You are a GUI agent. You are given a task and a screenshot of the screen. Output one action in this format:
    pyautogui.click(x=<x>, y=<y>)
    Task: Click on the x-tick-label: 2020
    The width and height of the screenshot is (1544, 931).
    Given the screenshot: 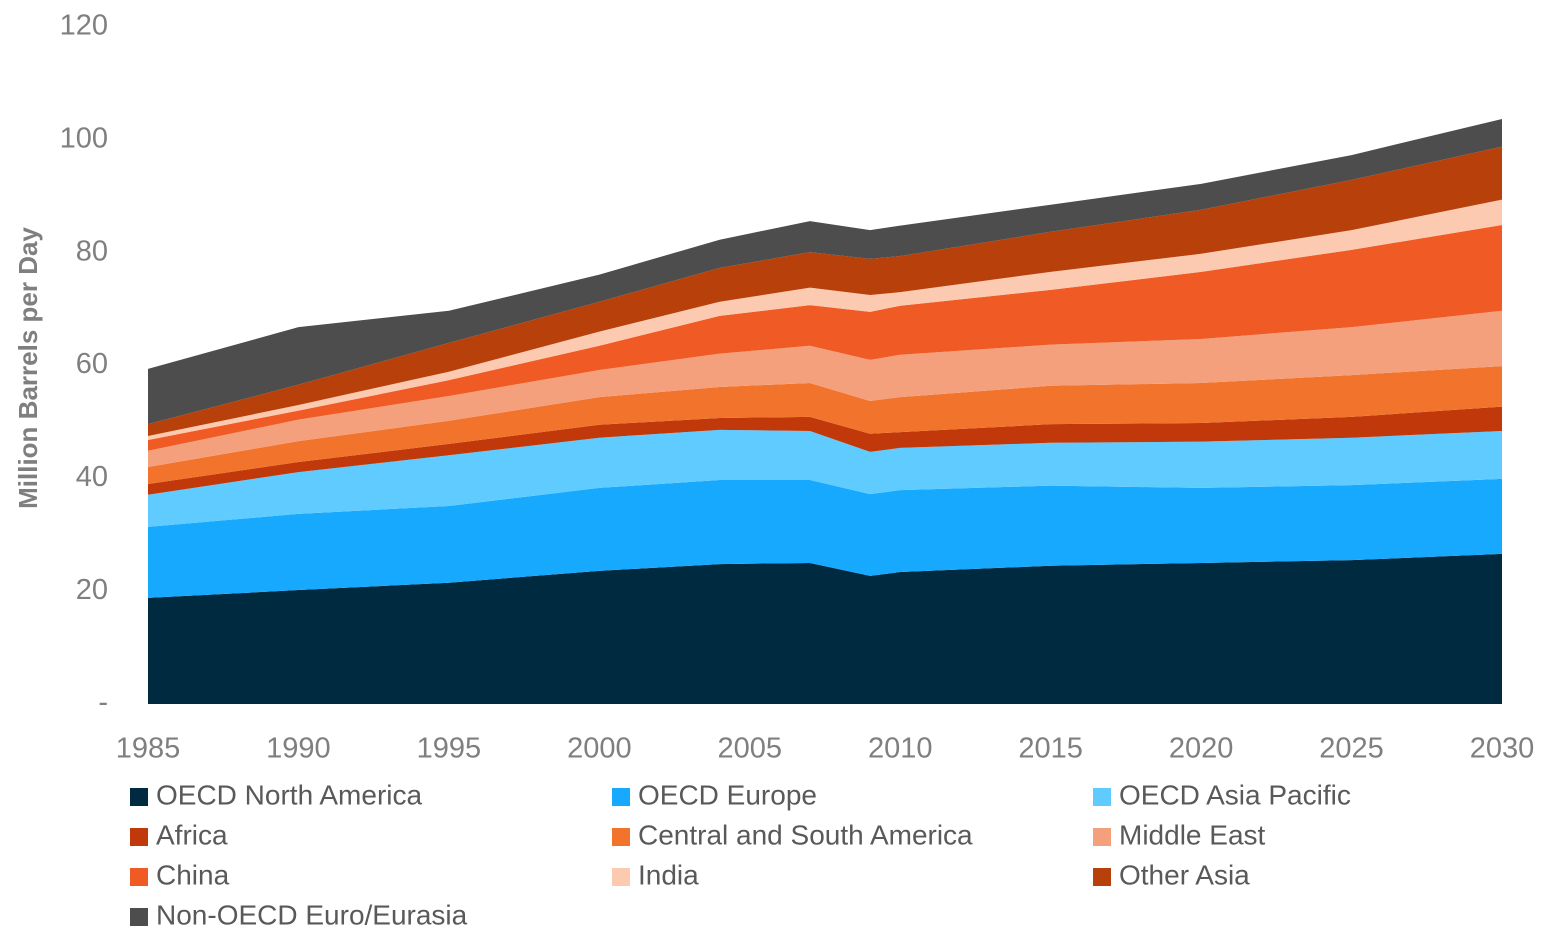 What is the action you would take?
    pyautogui.click(x=1201, y=749)
    